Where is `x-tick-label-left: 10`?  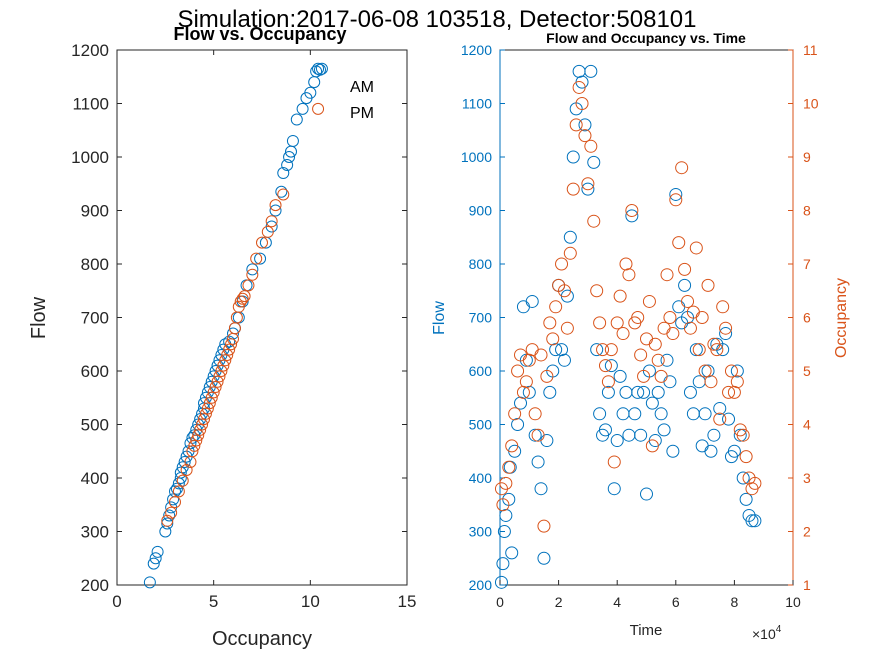
x-tick-label-left: 10 is located at coordinates (310, 601).